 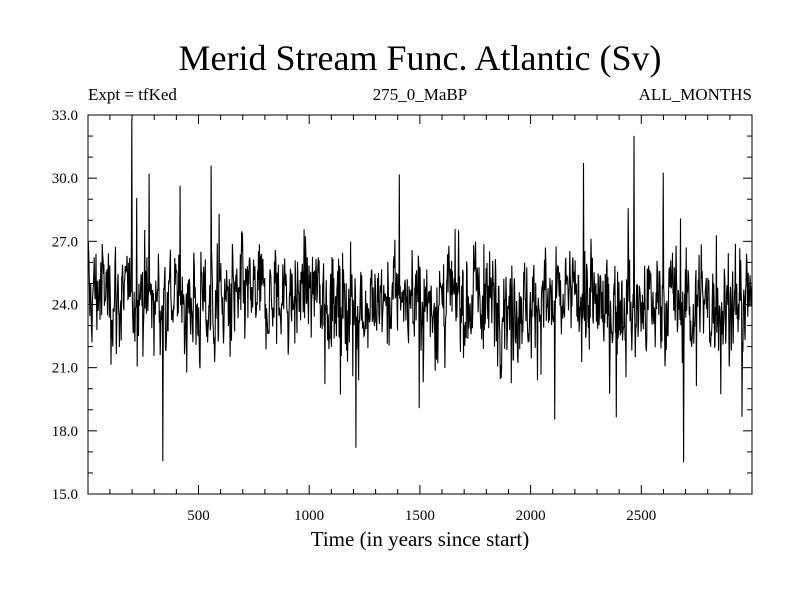 What do you see at coordinates (641, 516) in the screenshot?
I see `x-tick-label: 2500` at bounding box center [641, 516].